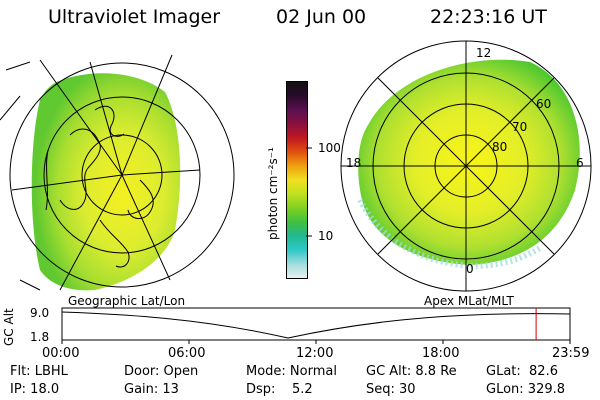 The width and height of the screenshot is (600, 400). What do you see at coordinates (61, 353) in the screenshot?
I see `time-tick-0000: 00:00` at bounding box center [61, 353].